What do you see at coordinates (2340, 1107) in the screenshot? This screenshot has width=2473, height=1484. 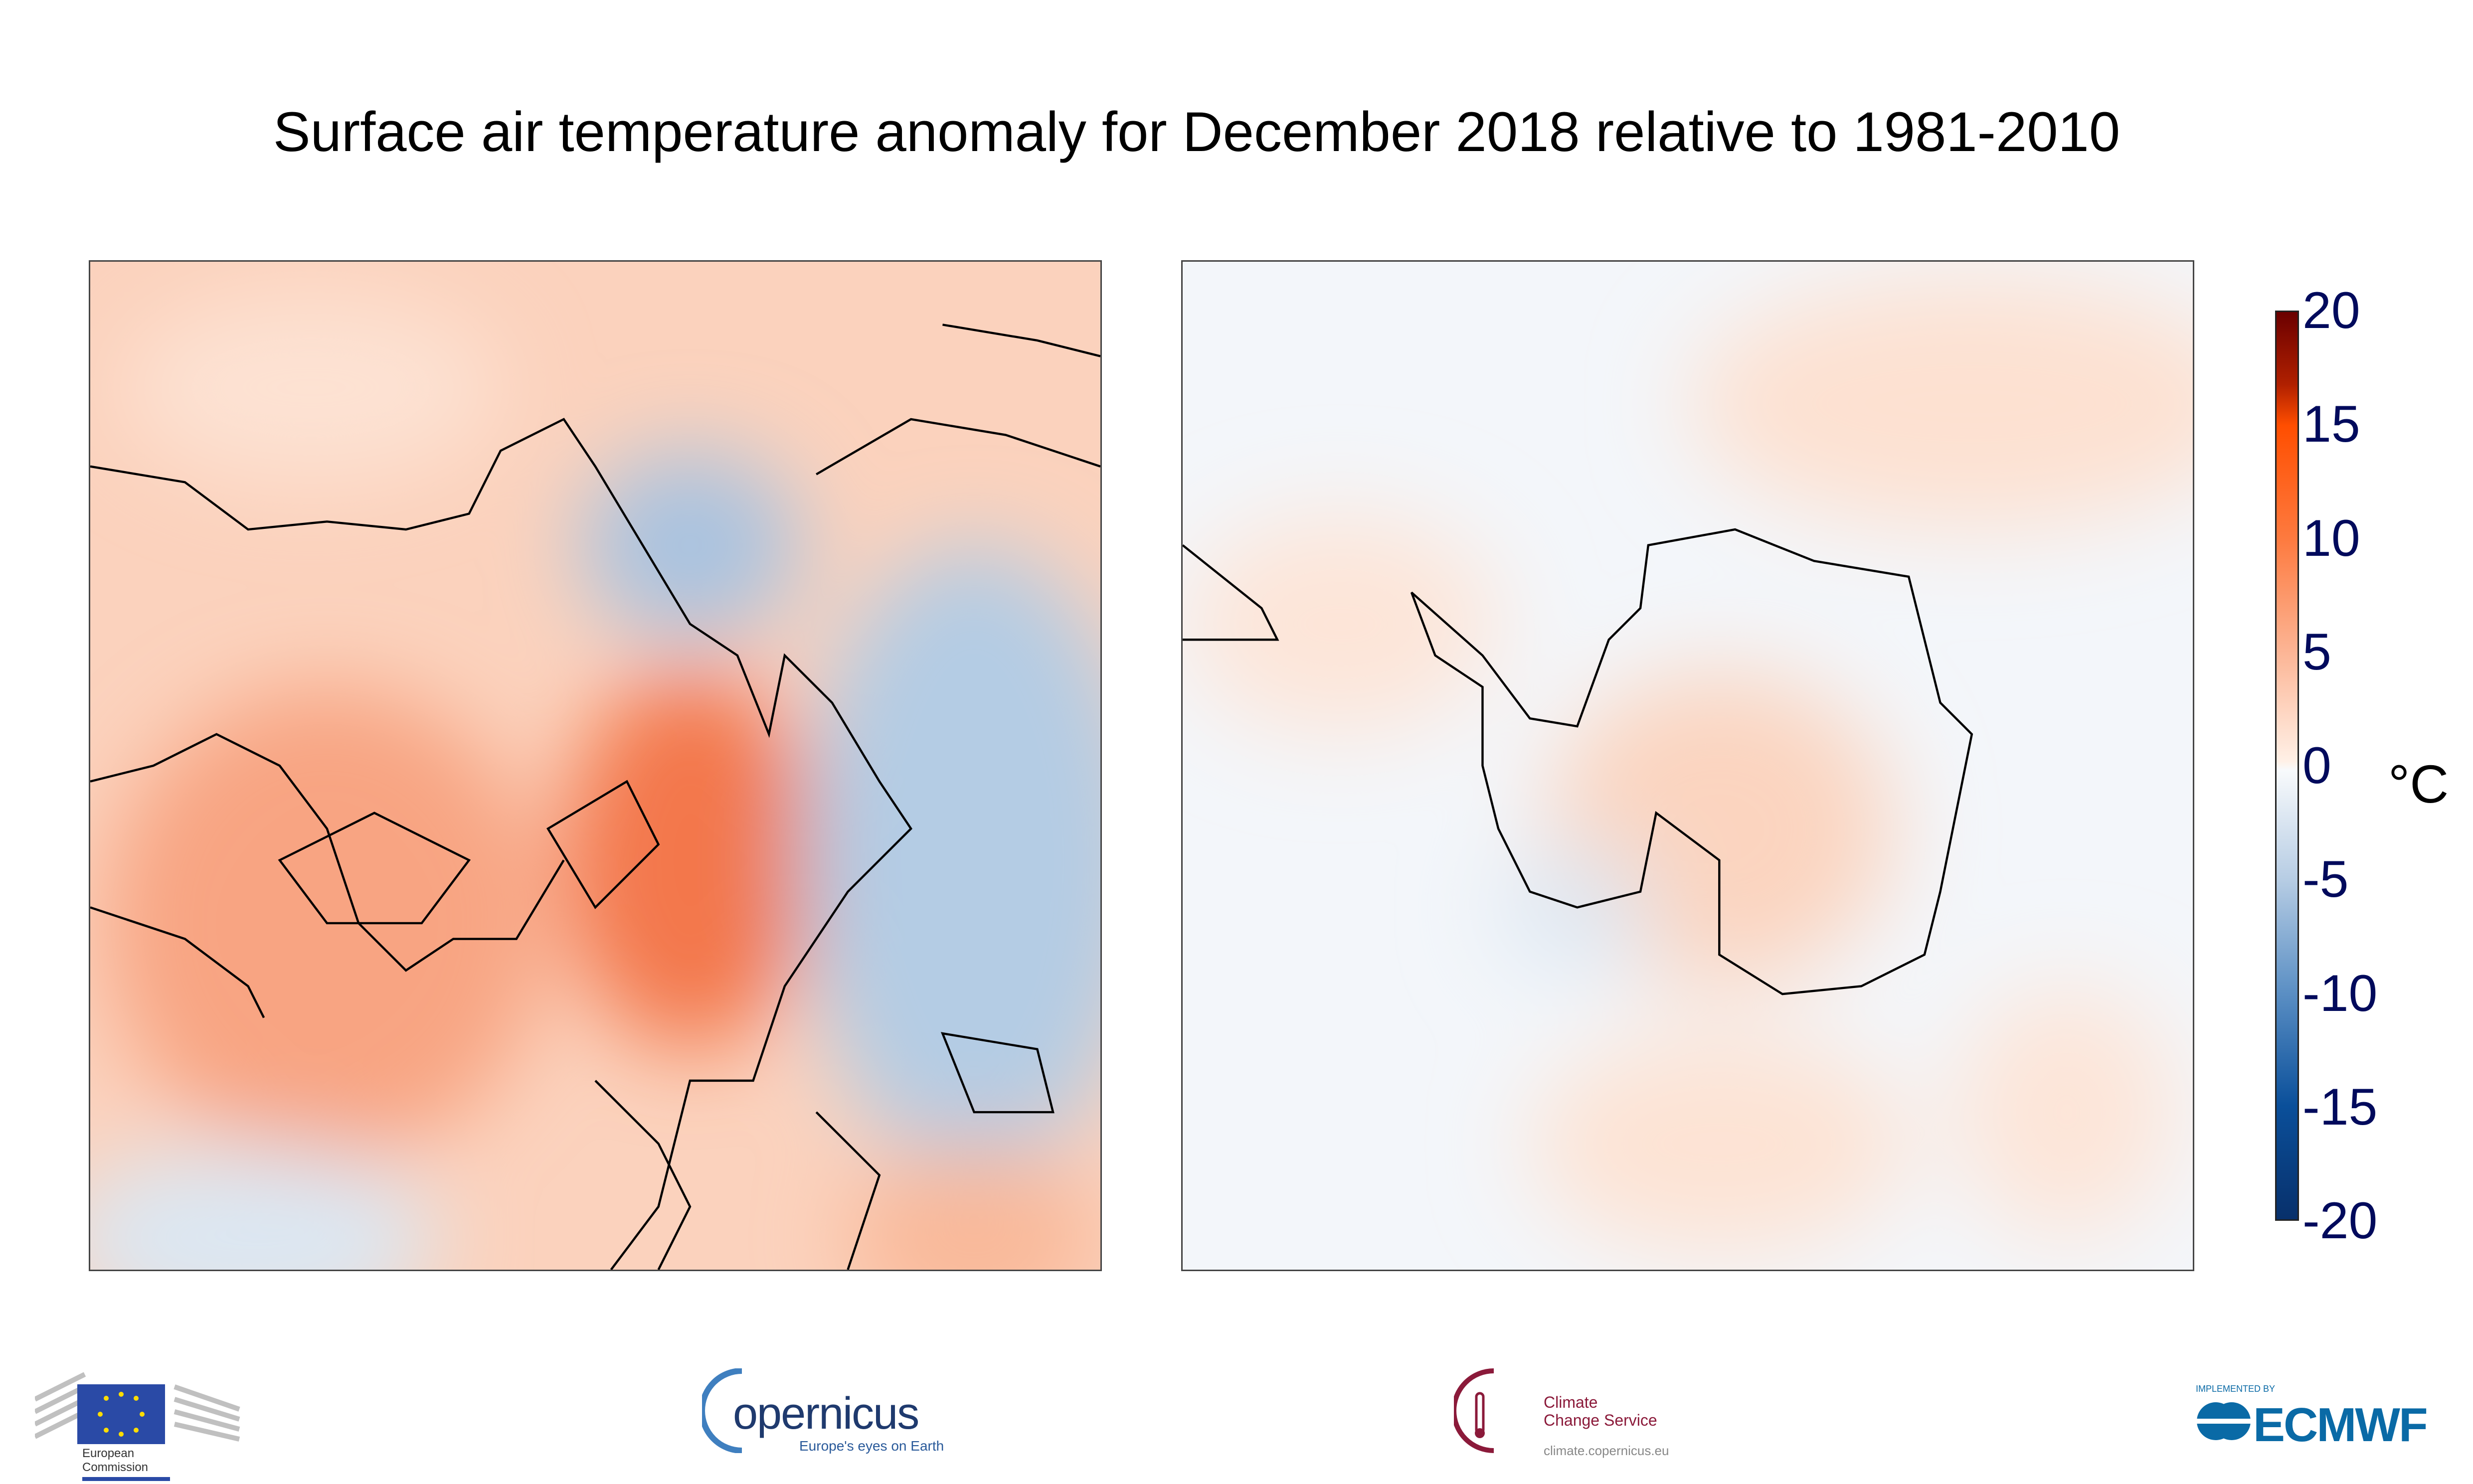 I see `colorbar-tick: -15` at bounding box center [2340, 1107].